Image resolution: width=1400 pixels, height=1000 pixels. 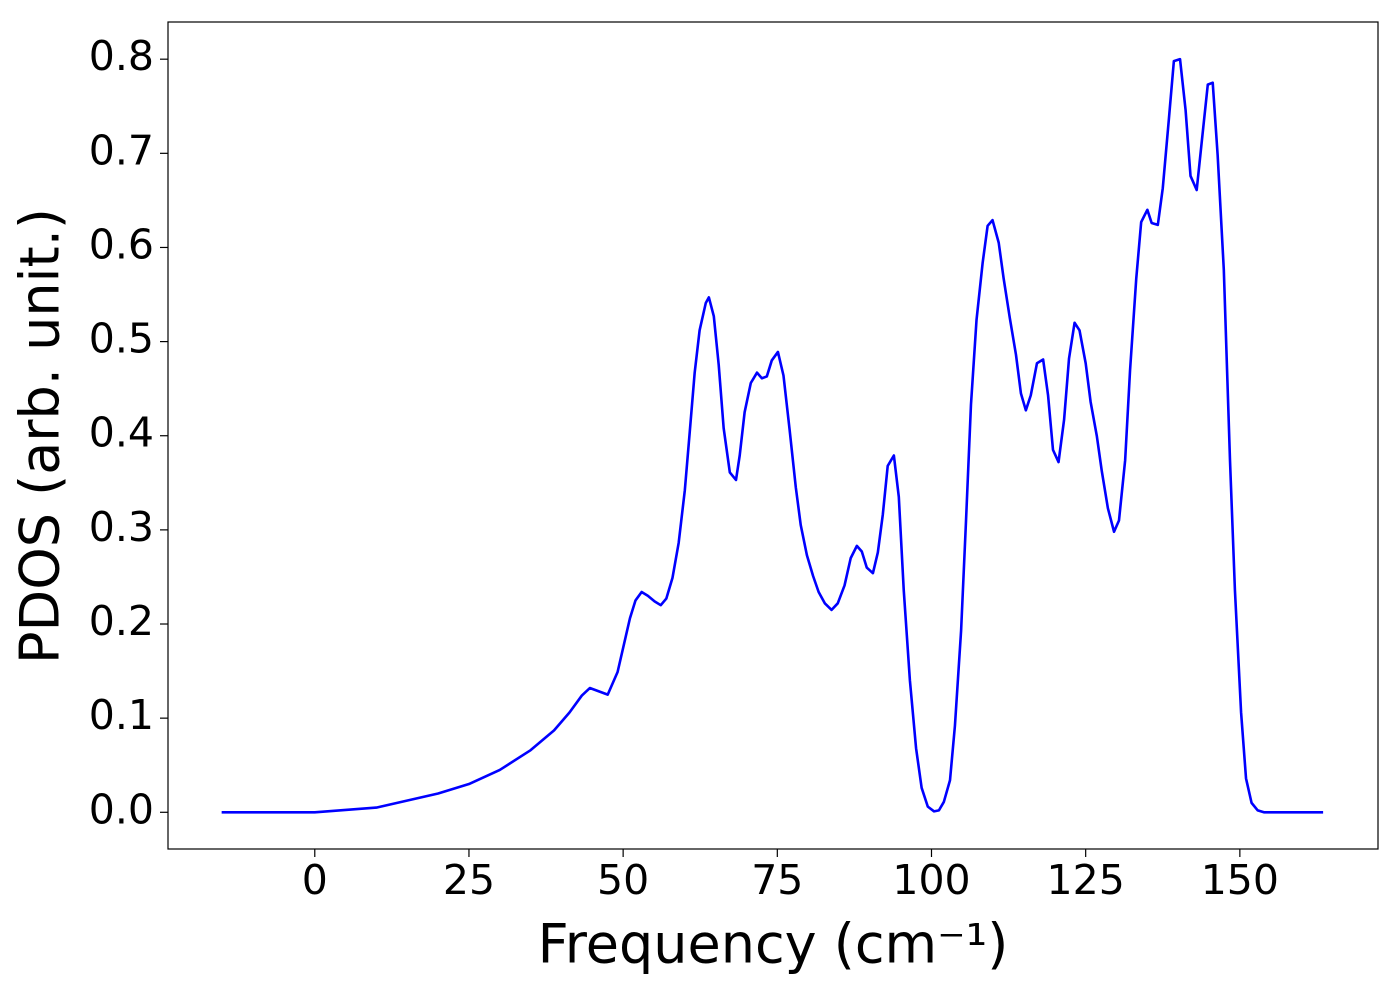 I want to click on x-tick-label: 125, so click(x=1086, y=880).